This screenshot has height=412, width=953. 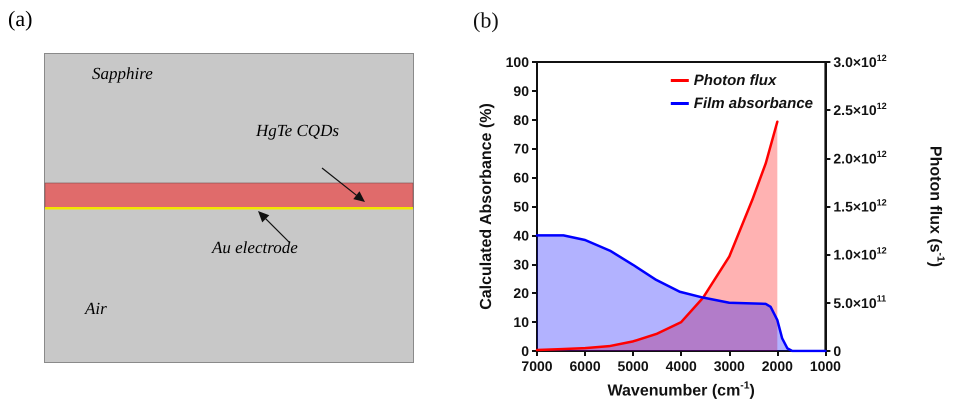 What do you see at coordinates (521, 235) in the screenshot?
I see `y-tick-label: 40` at bounding box center [521, 235].